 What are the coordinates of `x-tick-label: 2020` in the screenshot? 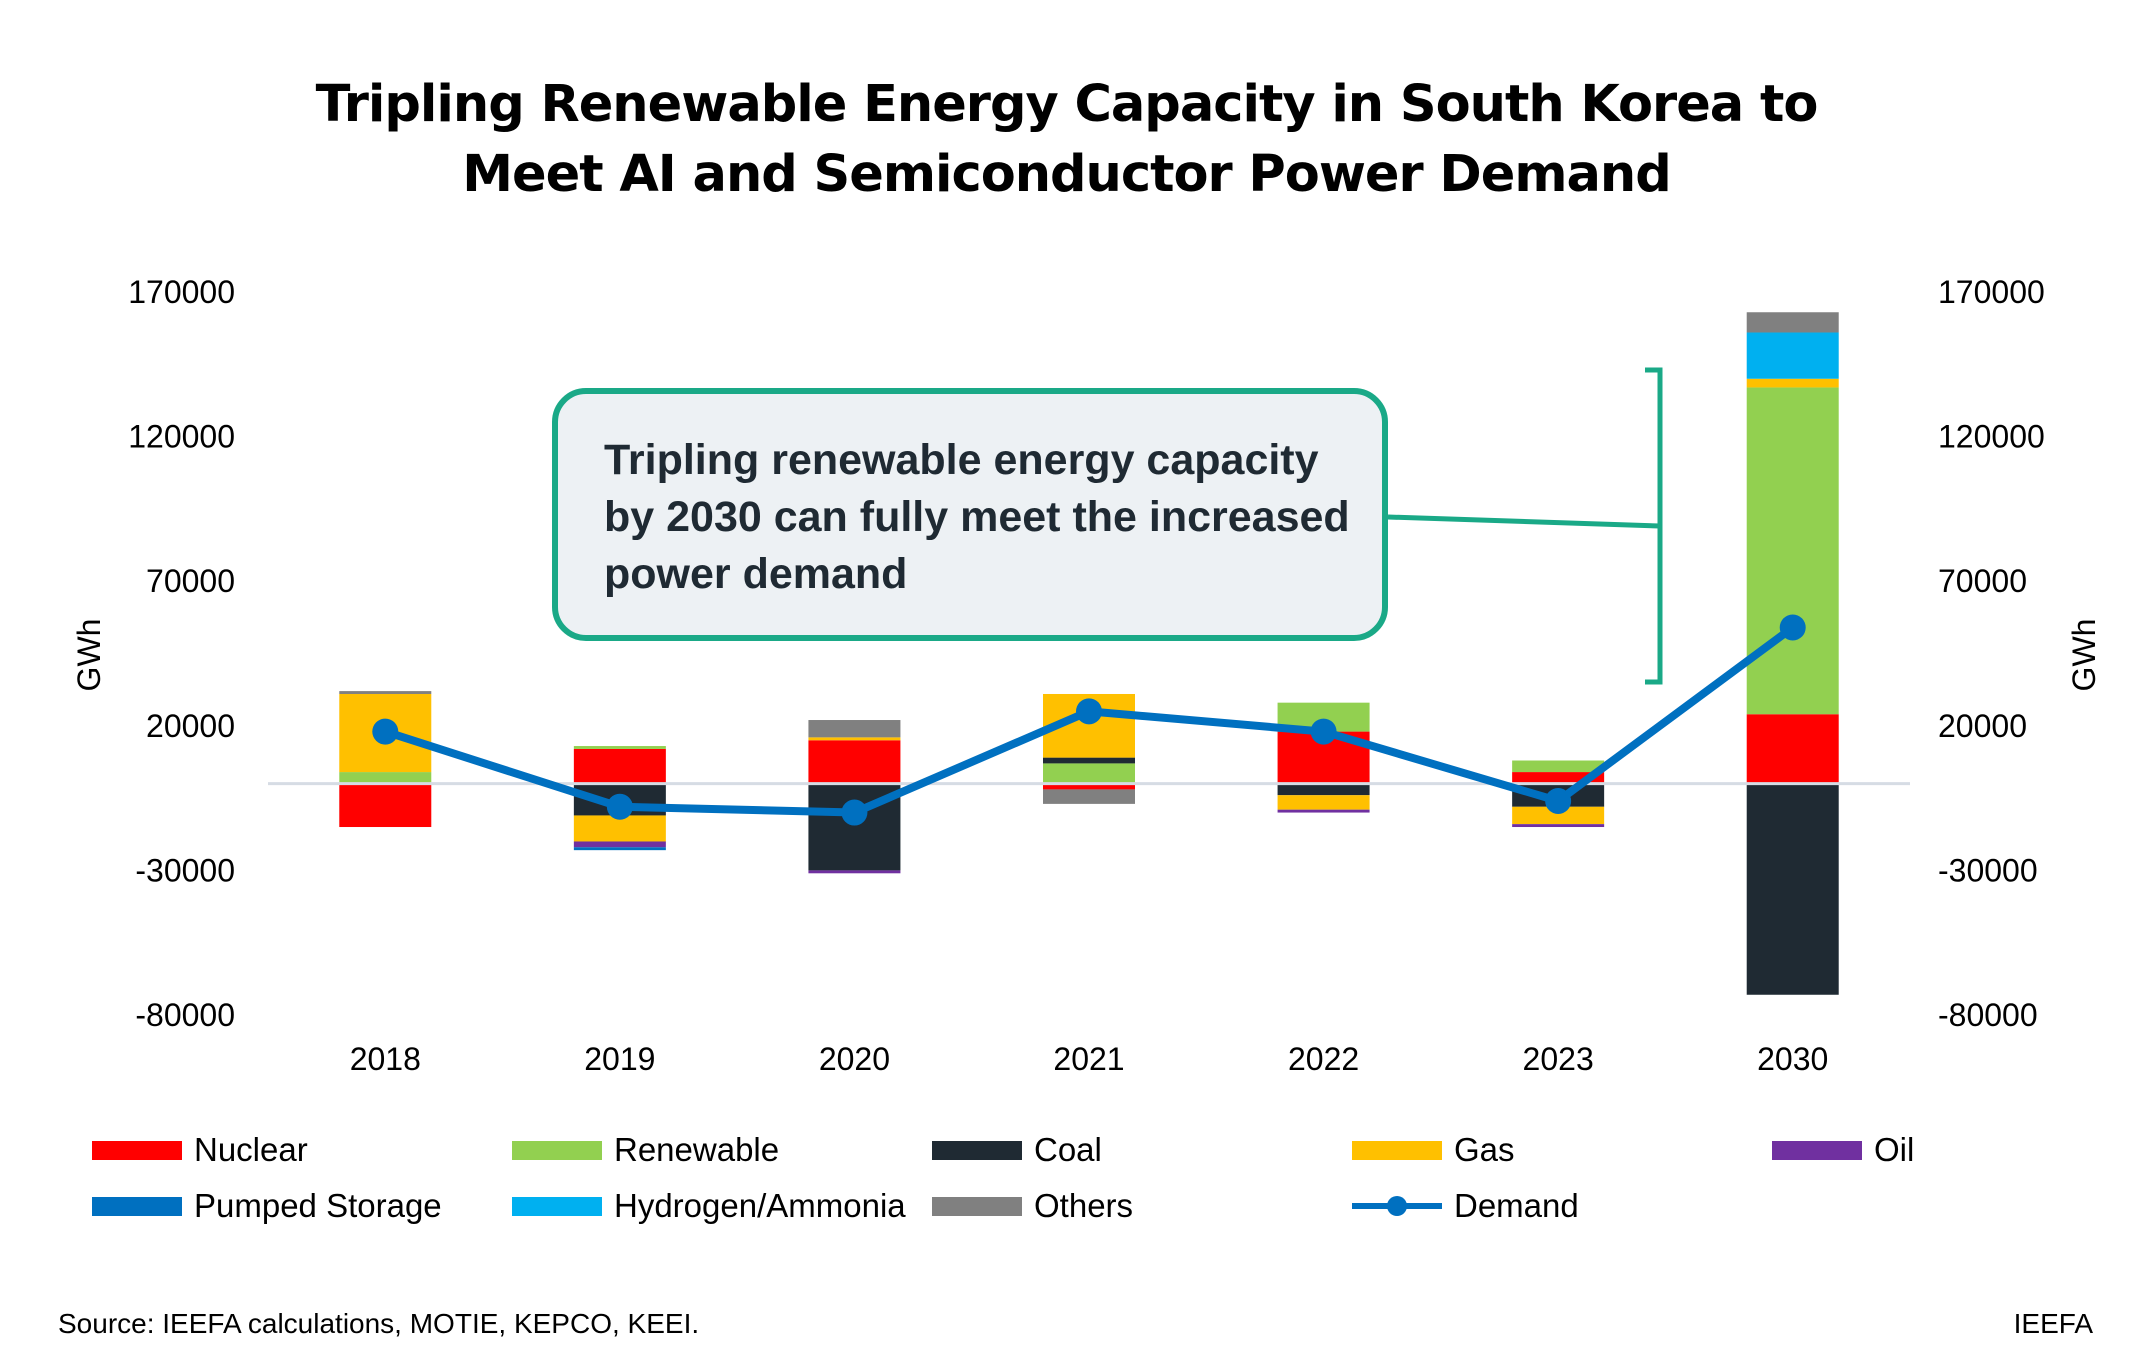 It's located at (854, 1059).